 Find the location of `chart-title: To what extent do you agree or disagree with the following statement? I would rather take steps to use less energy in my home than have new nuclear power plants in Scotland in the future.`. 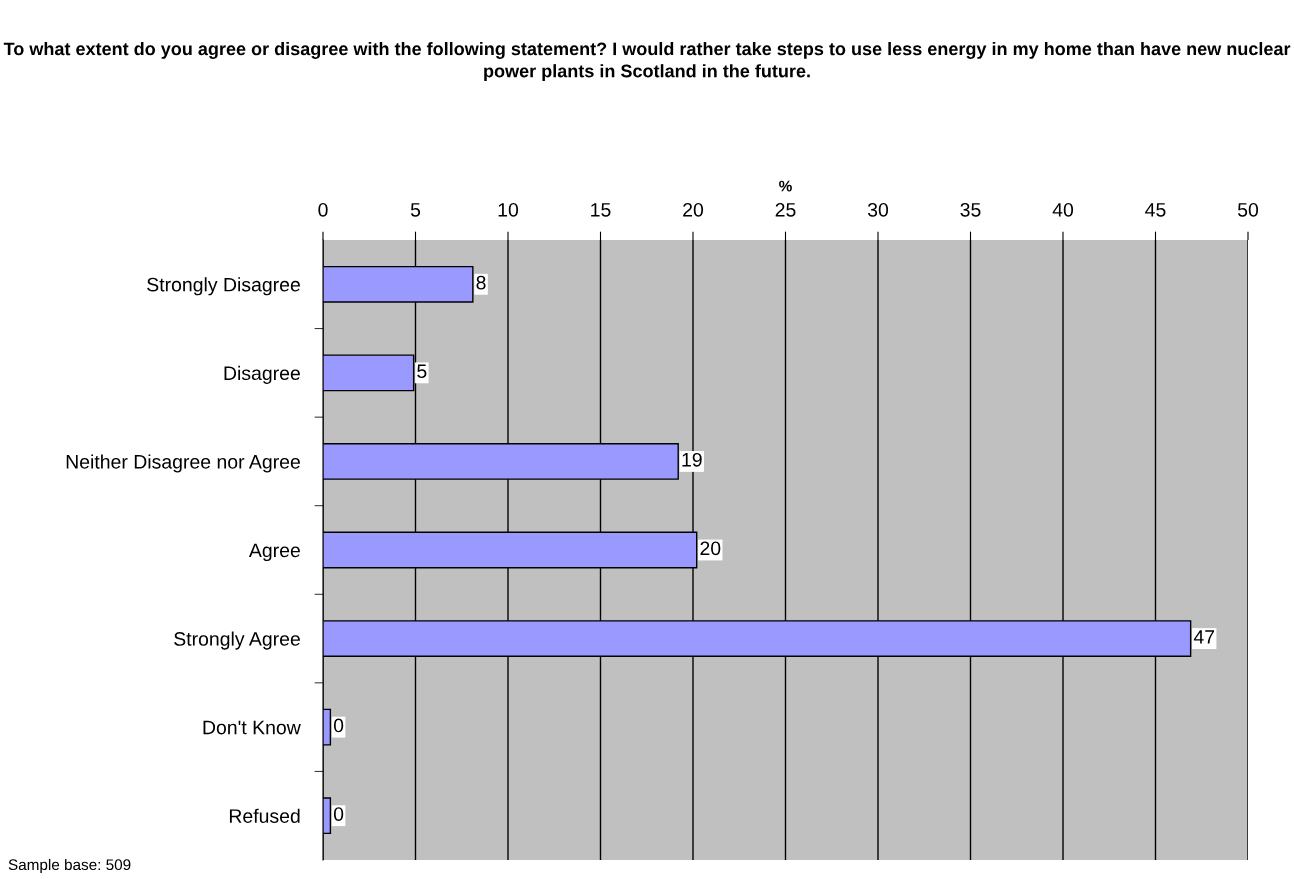

chart-title: To what extent do you agree or disagree with the following statement? I would rather take steps to use less energy in my home than have new nuclear power plants in Scotland in the future. is located at coordinates (647, 61).